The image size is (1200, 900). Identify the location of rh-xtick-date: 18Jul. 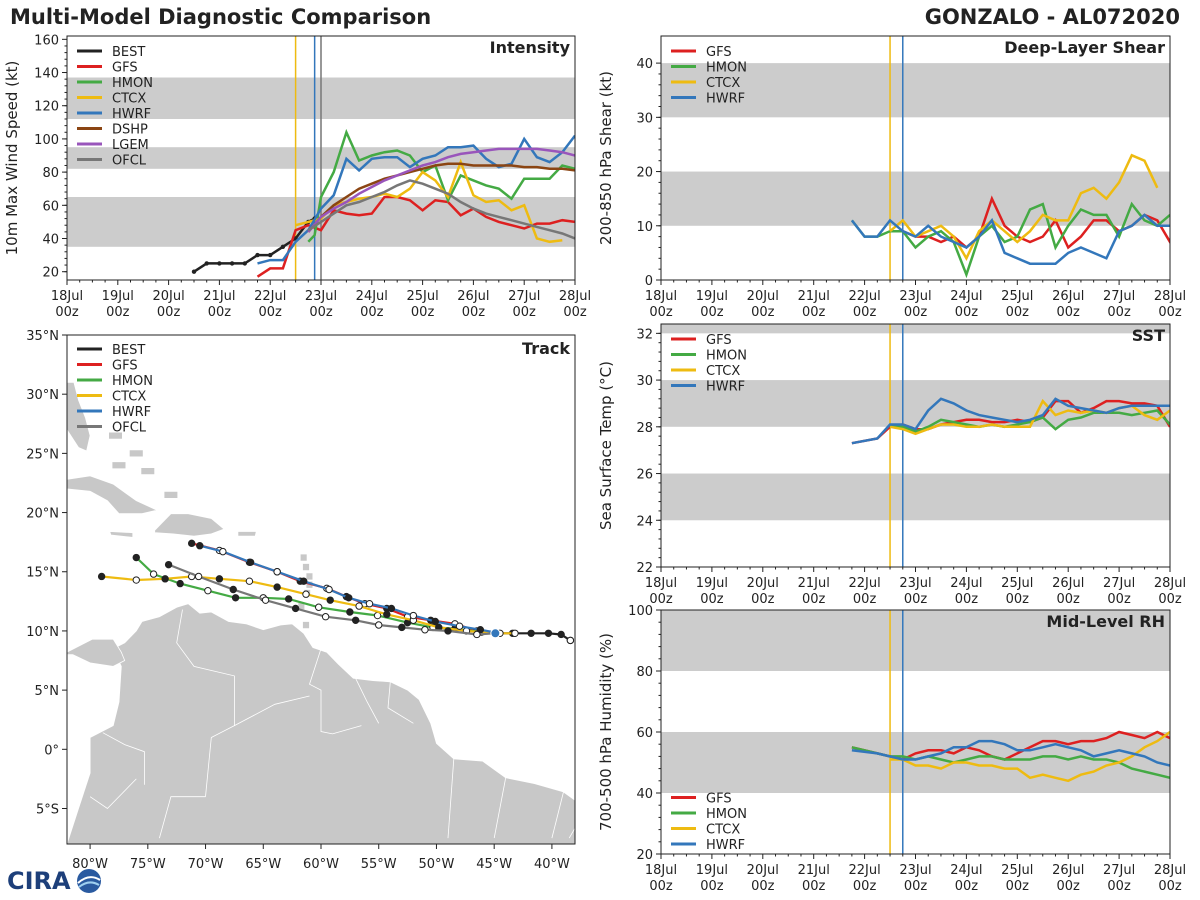
(661, 870).